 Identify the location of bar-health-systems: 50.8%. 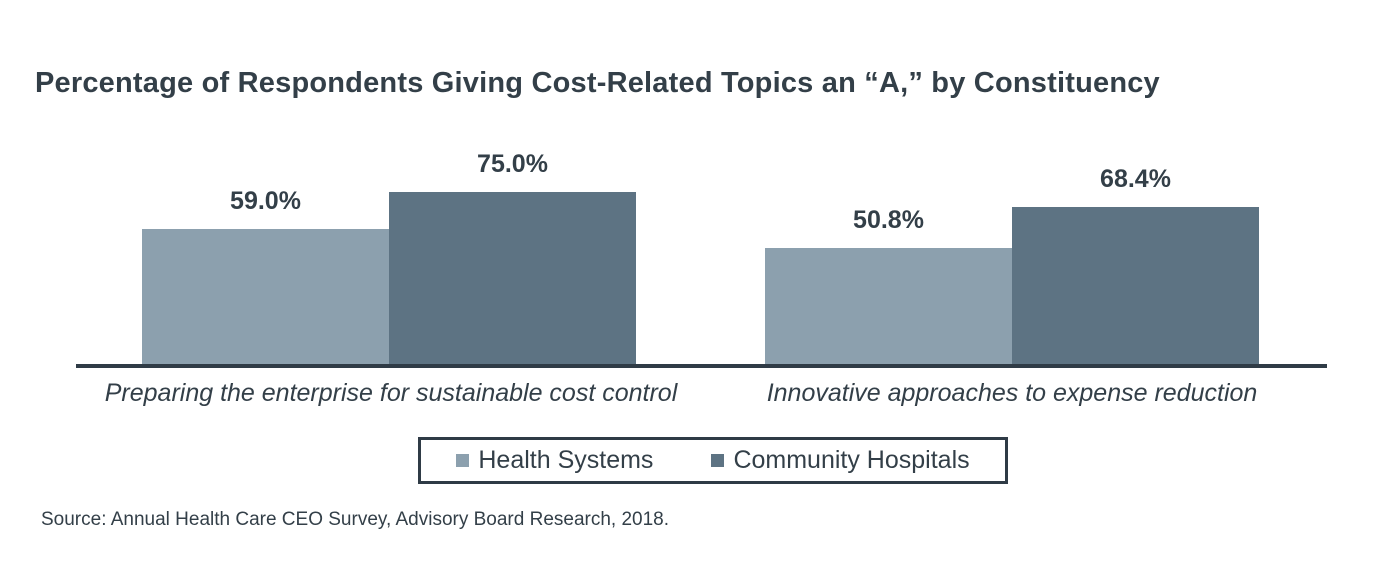
(888, 285).